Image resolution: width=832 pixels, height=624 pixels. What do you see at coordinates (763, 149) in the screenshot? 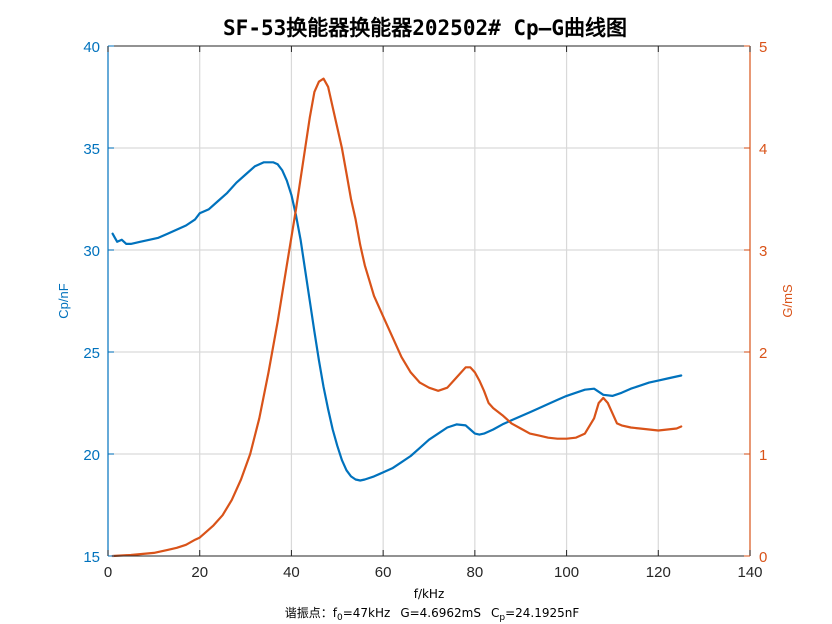
I see `y-tick-label-right: 4` at bounding box center [763, 149].